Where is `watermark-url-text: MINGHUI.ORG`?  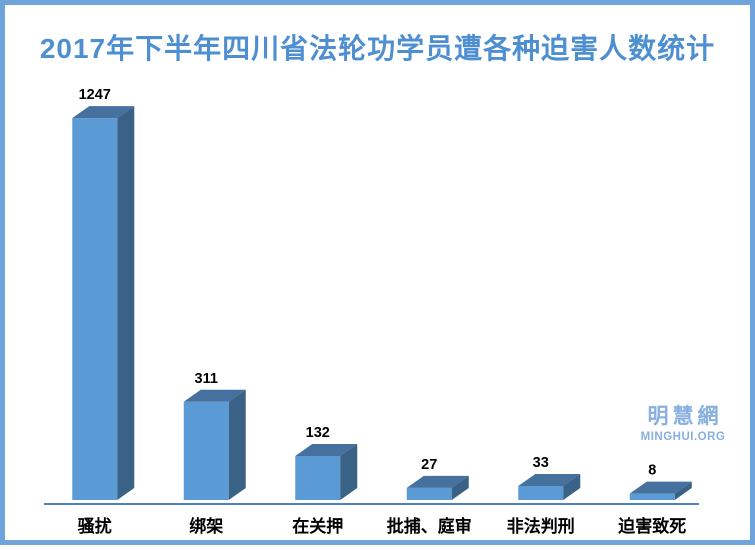
watermark-url-text: MINGHUI.ORG is located at coordinates (683, 437).